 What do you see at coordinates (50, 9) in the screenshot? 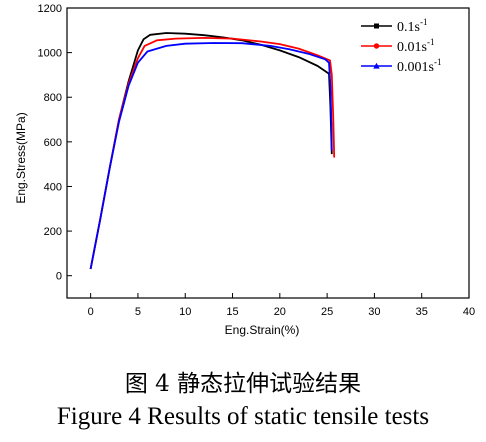
I see `y-tick-label: 1200` at bounding box center [50, 9].